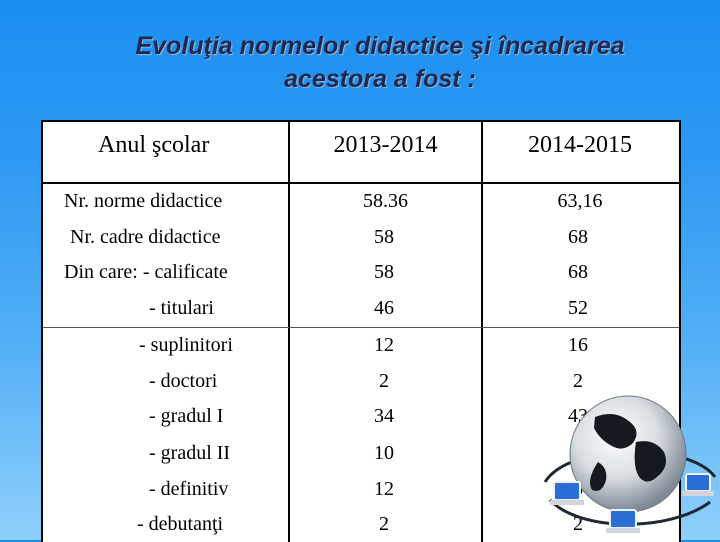  I want to click on row-value-2014-2015: 8, so click(578, 489).